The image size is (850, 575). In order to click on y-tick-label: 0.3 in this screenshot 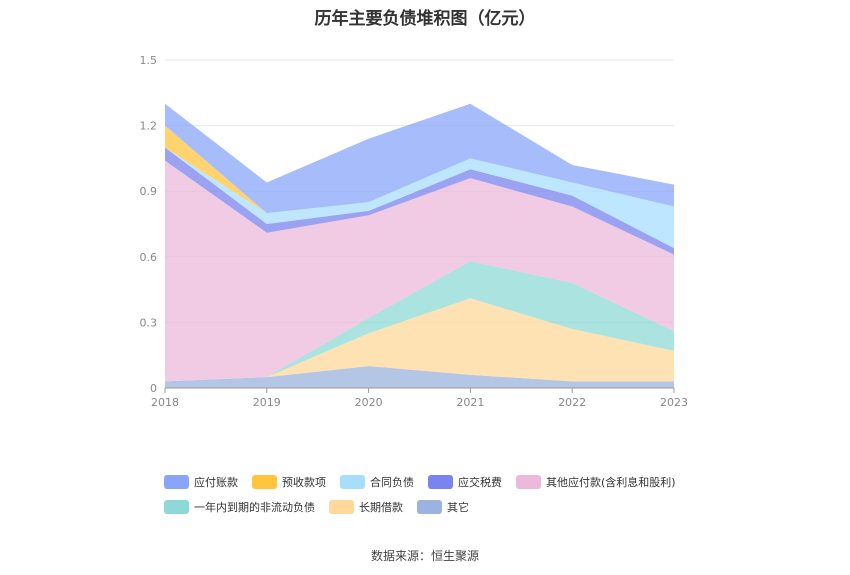, I will do `click(149, 322)`.